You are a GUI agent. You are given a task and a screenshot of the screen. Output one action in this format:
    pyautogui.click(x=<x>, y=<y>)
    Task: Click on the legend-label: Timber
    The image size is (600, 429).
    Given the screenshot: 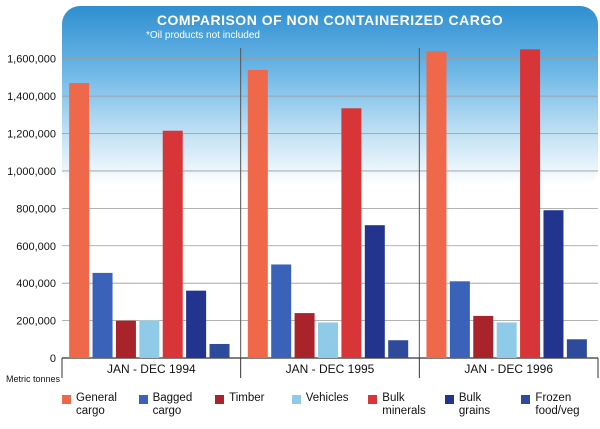 What is the action you would take?
    pyautogui.click(x=247, y=398)
    